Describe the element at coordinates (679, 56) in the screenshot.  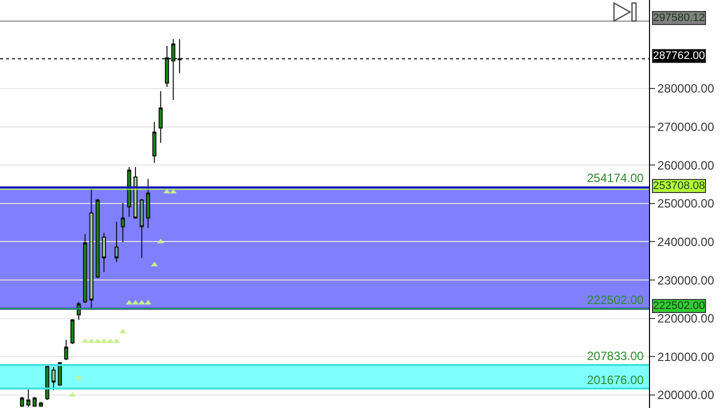
I see `ref-line-label: 287762.00` at that location.